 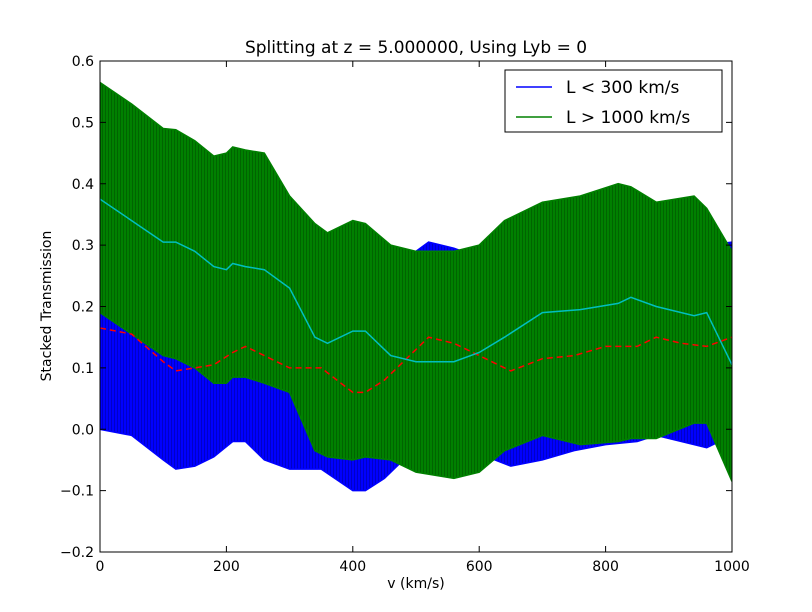 I want to click on y-tick-label: 0.6, so click(x=83, y=62).